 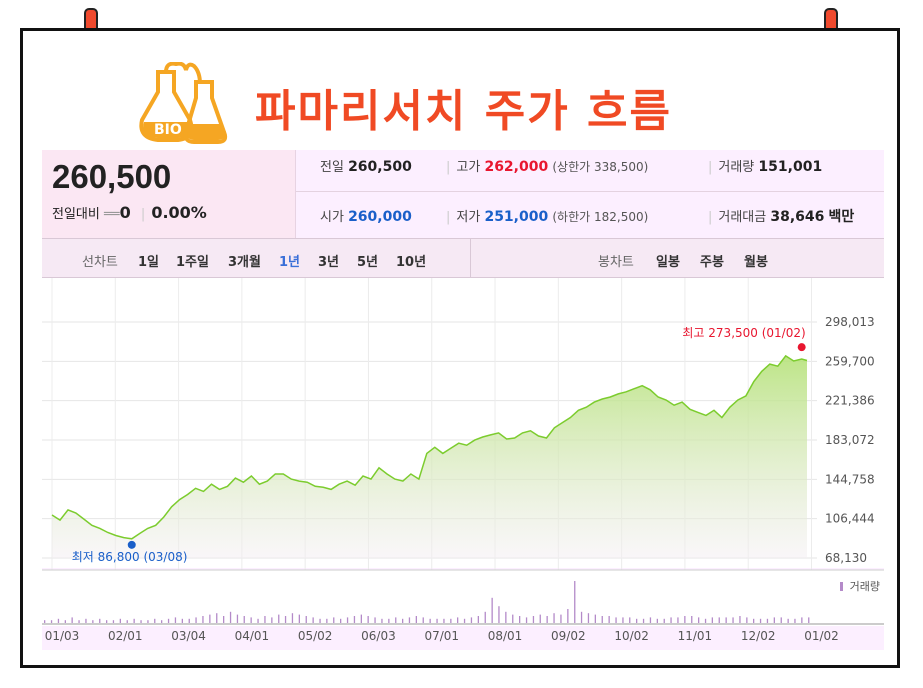 What do you see at coordinates (290, 262) in the screenshot?
I see `tab-1year: 1년` at bounding box center [290, 262].